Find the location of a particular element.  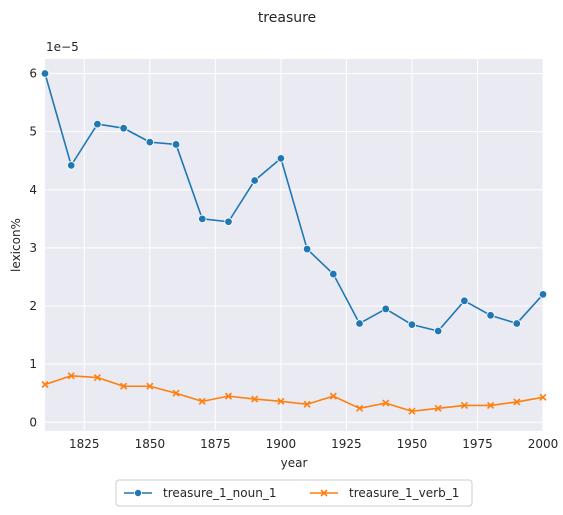

y-tick-label: 3 is located at coordinates (33, 248).